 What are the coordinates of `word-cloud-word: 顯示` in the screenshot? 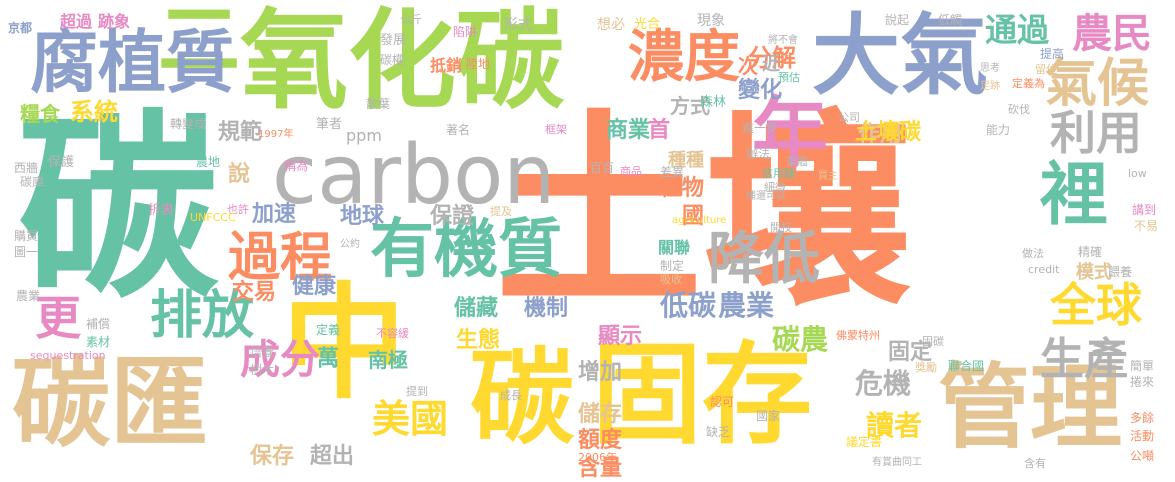 It's located at (620, 337).